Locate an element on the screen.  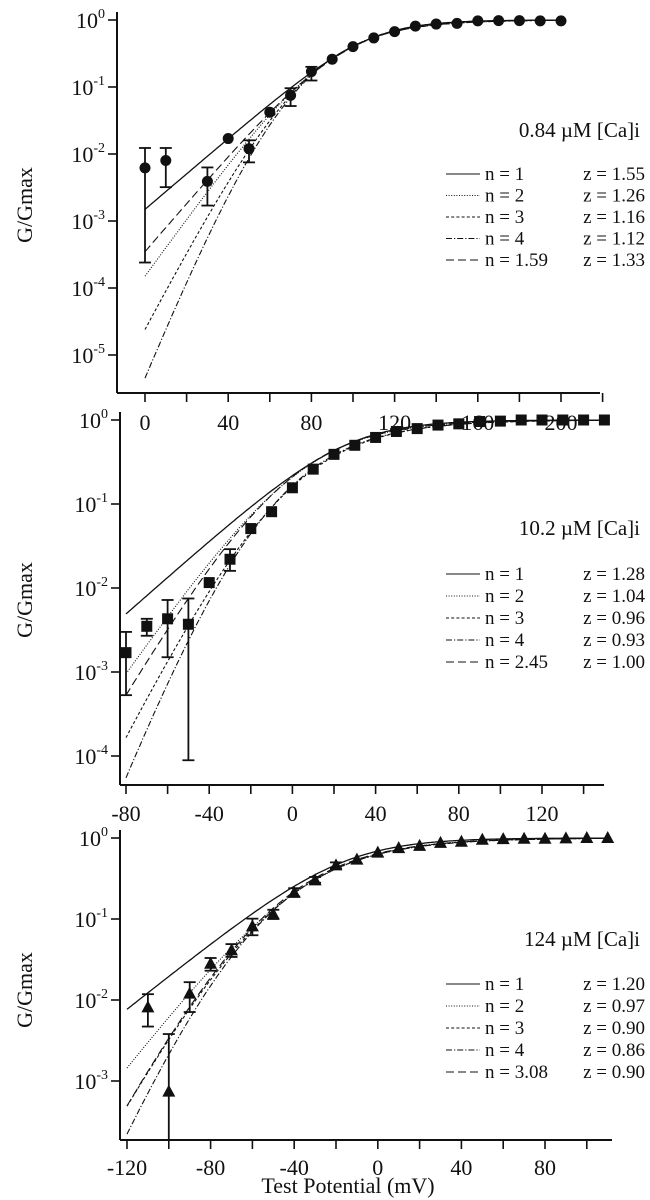
legend-z-label: z = 1.20 is located at coordinates (614, 984).